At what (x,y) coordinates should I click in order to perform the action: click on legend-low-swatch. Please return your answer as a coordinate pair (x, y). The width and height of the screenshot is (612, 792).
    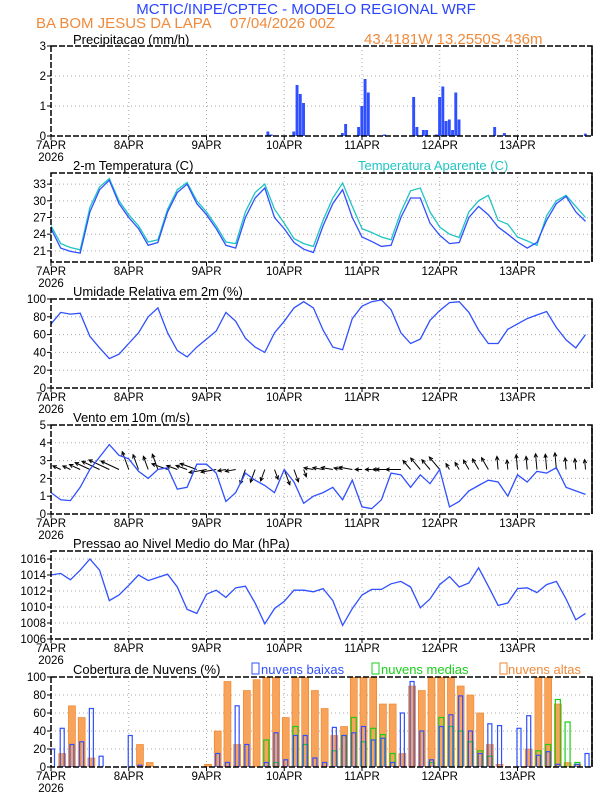
    Looking at the image, I should click on (255, 668).